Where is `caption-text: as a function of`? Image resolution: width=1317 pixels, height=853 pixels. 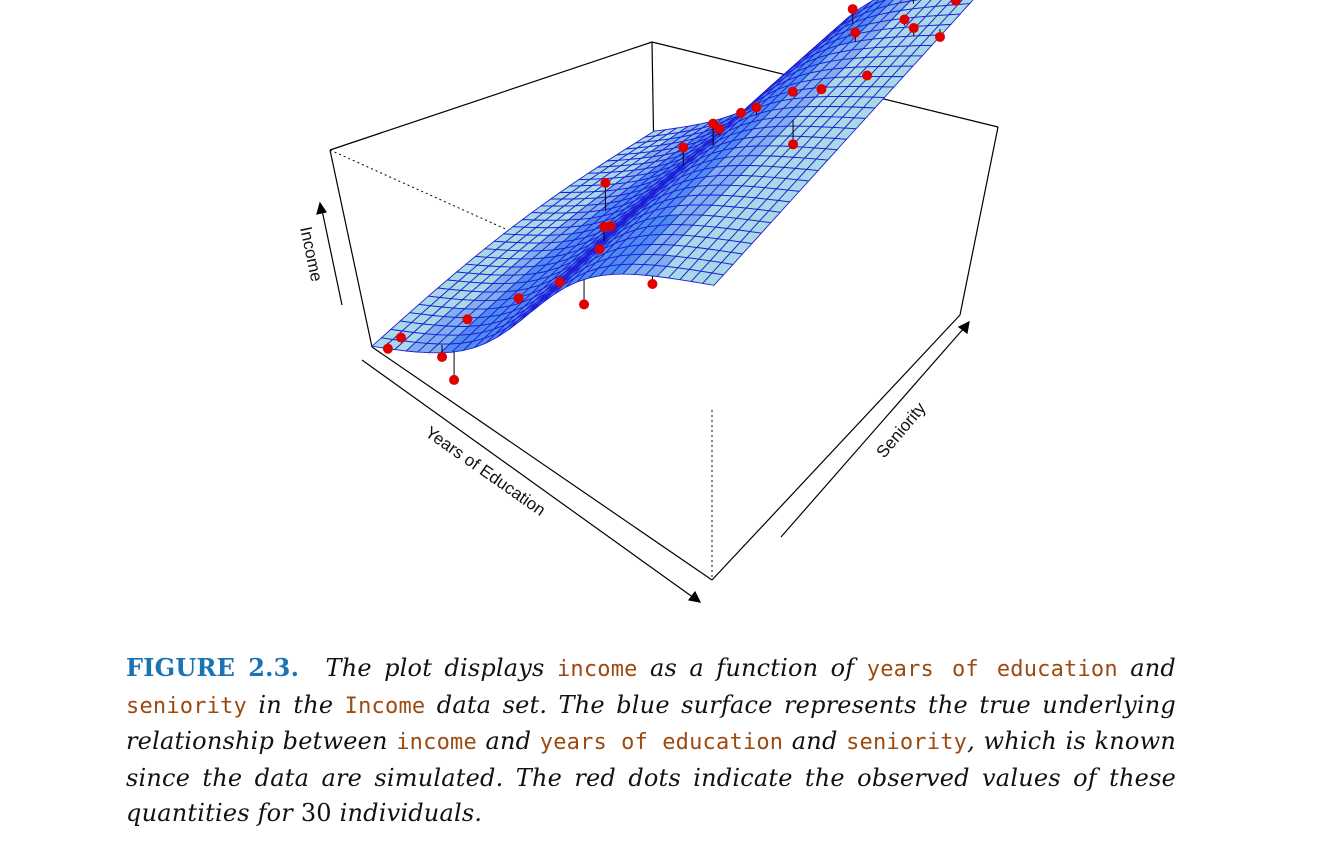 caption-text: as a function of is located at coordinates (752, 668).